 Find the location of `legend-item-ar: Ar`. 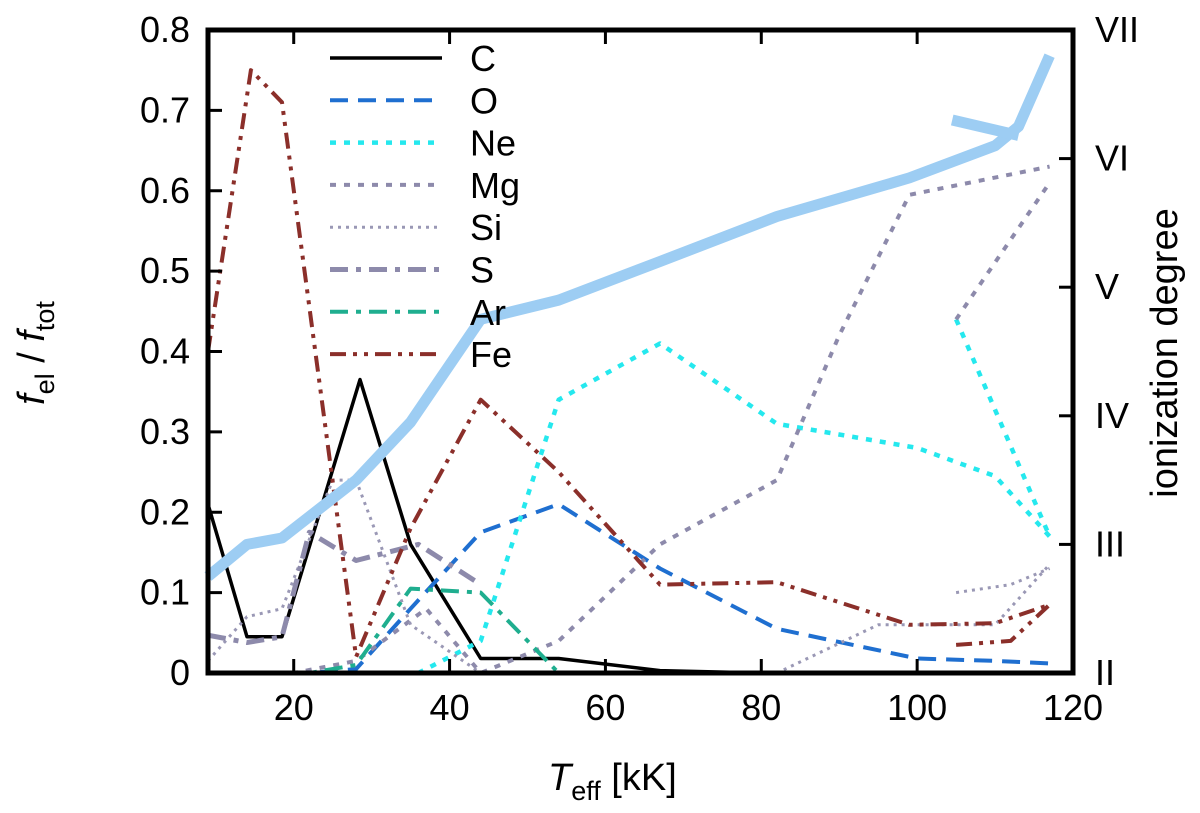

legend-item-ar: Ar is located at coordinates (418, 312).